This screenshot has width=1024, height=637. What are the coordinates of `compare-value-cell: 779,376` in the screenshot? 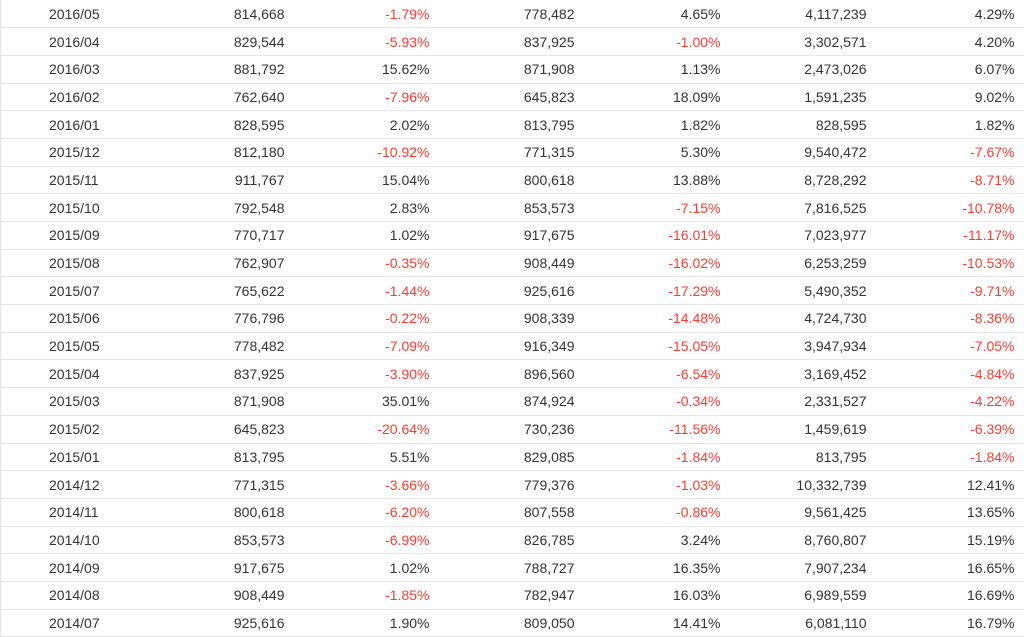 It's located at (507, 484).